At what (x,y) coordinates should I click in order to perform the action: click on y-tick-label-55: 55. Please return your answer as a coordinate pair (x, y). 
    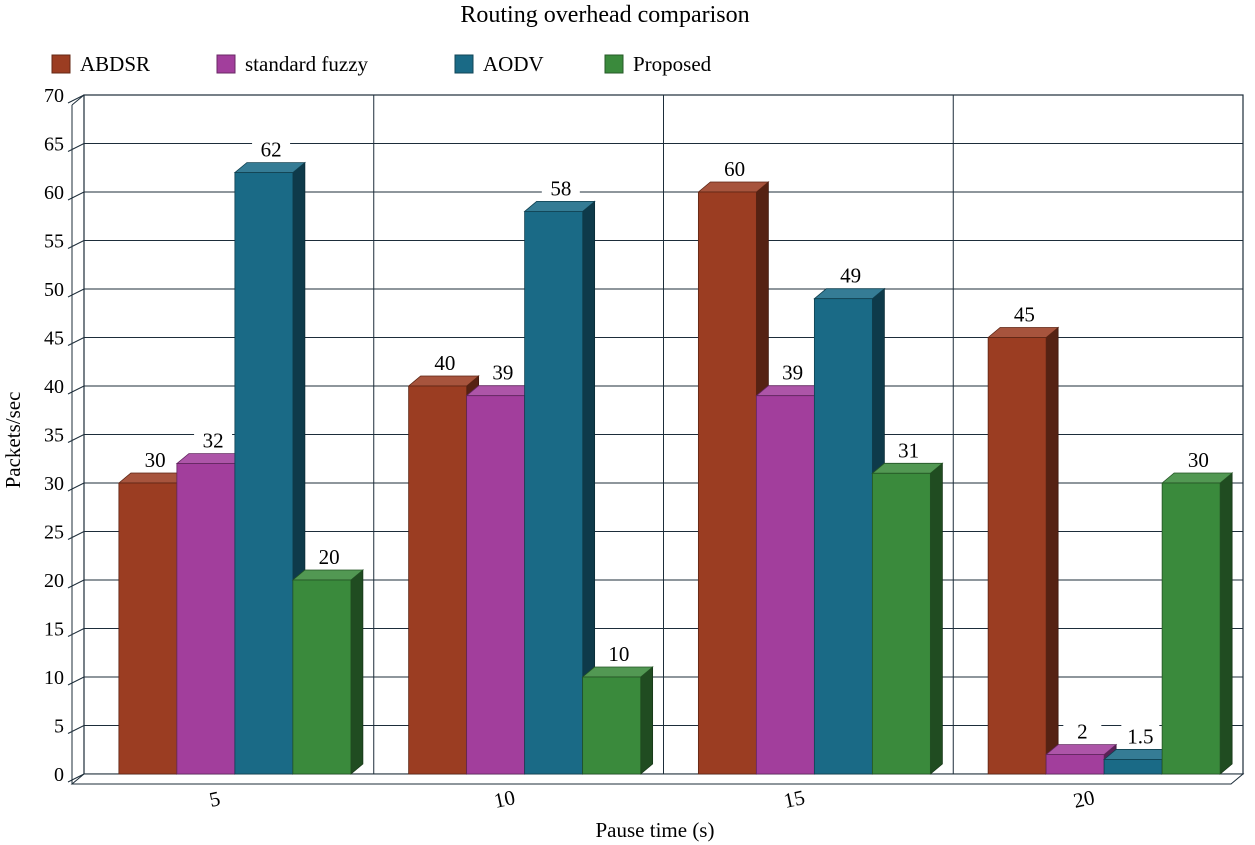
    Looking at the image, I should click on (54, 242).